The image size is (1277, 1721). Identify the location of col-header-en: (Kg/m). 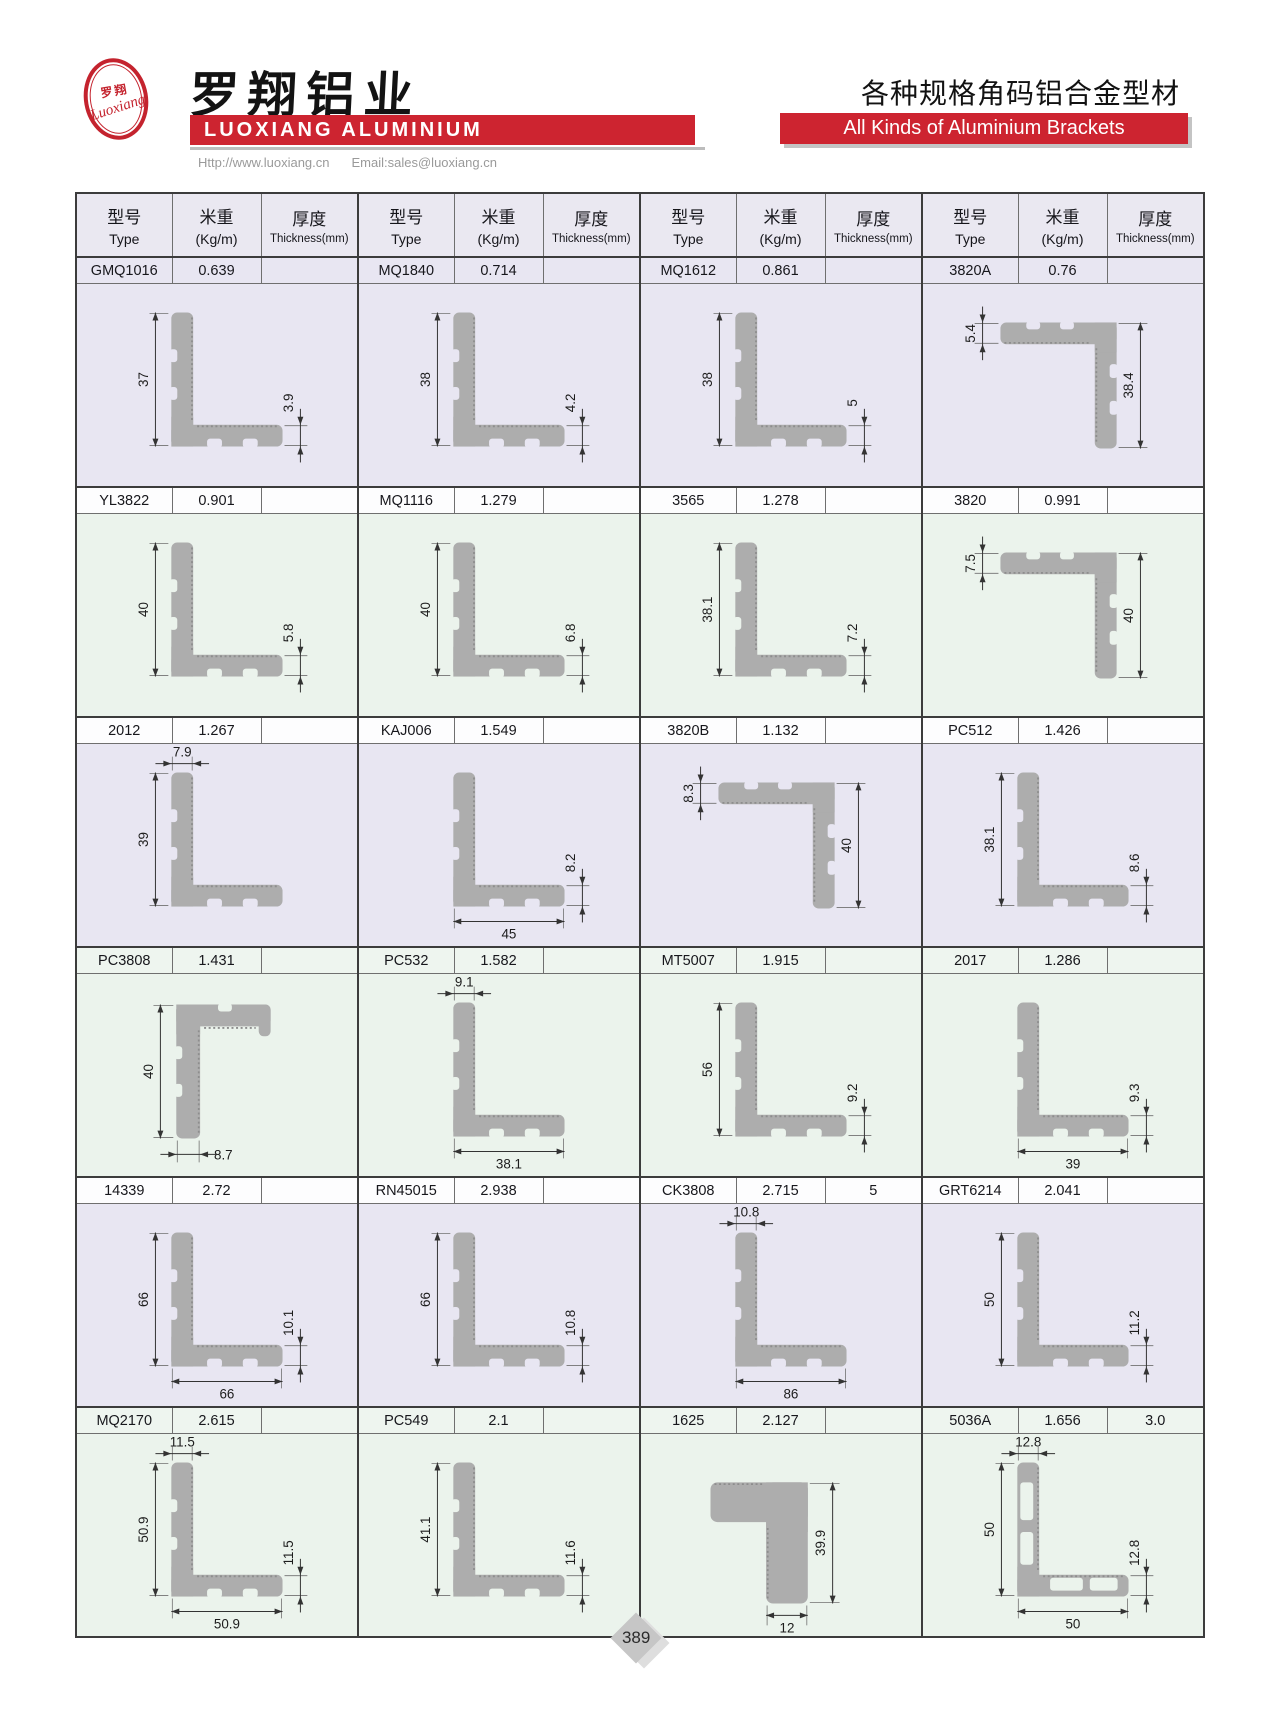
(216, 239).